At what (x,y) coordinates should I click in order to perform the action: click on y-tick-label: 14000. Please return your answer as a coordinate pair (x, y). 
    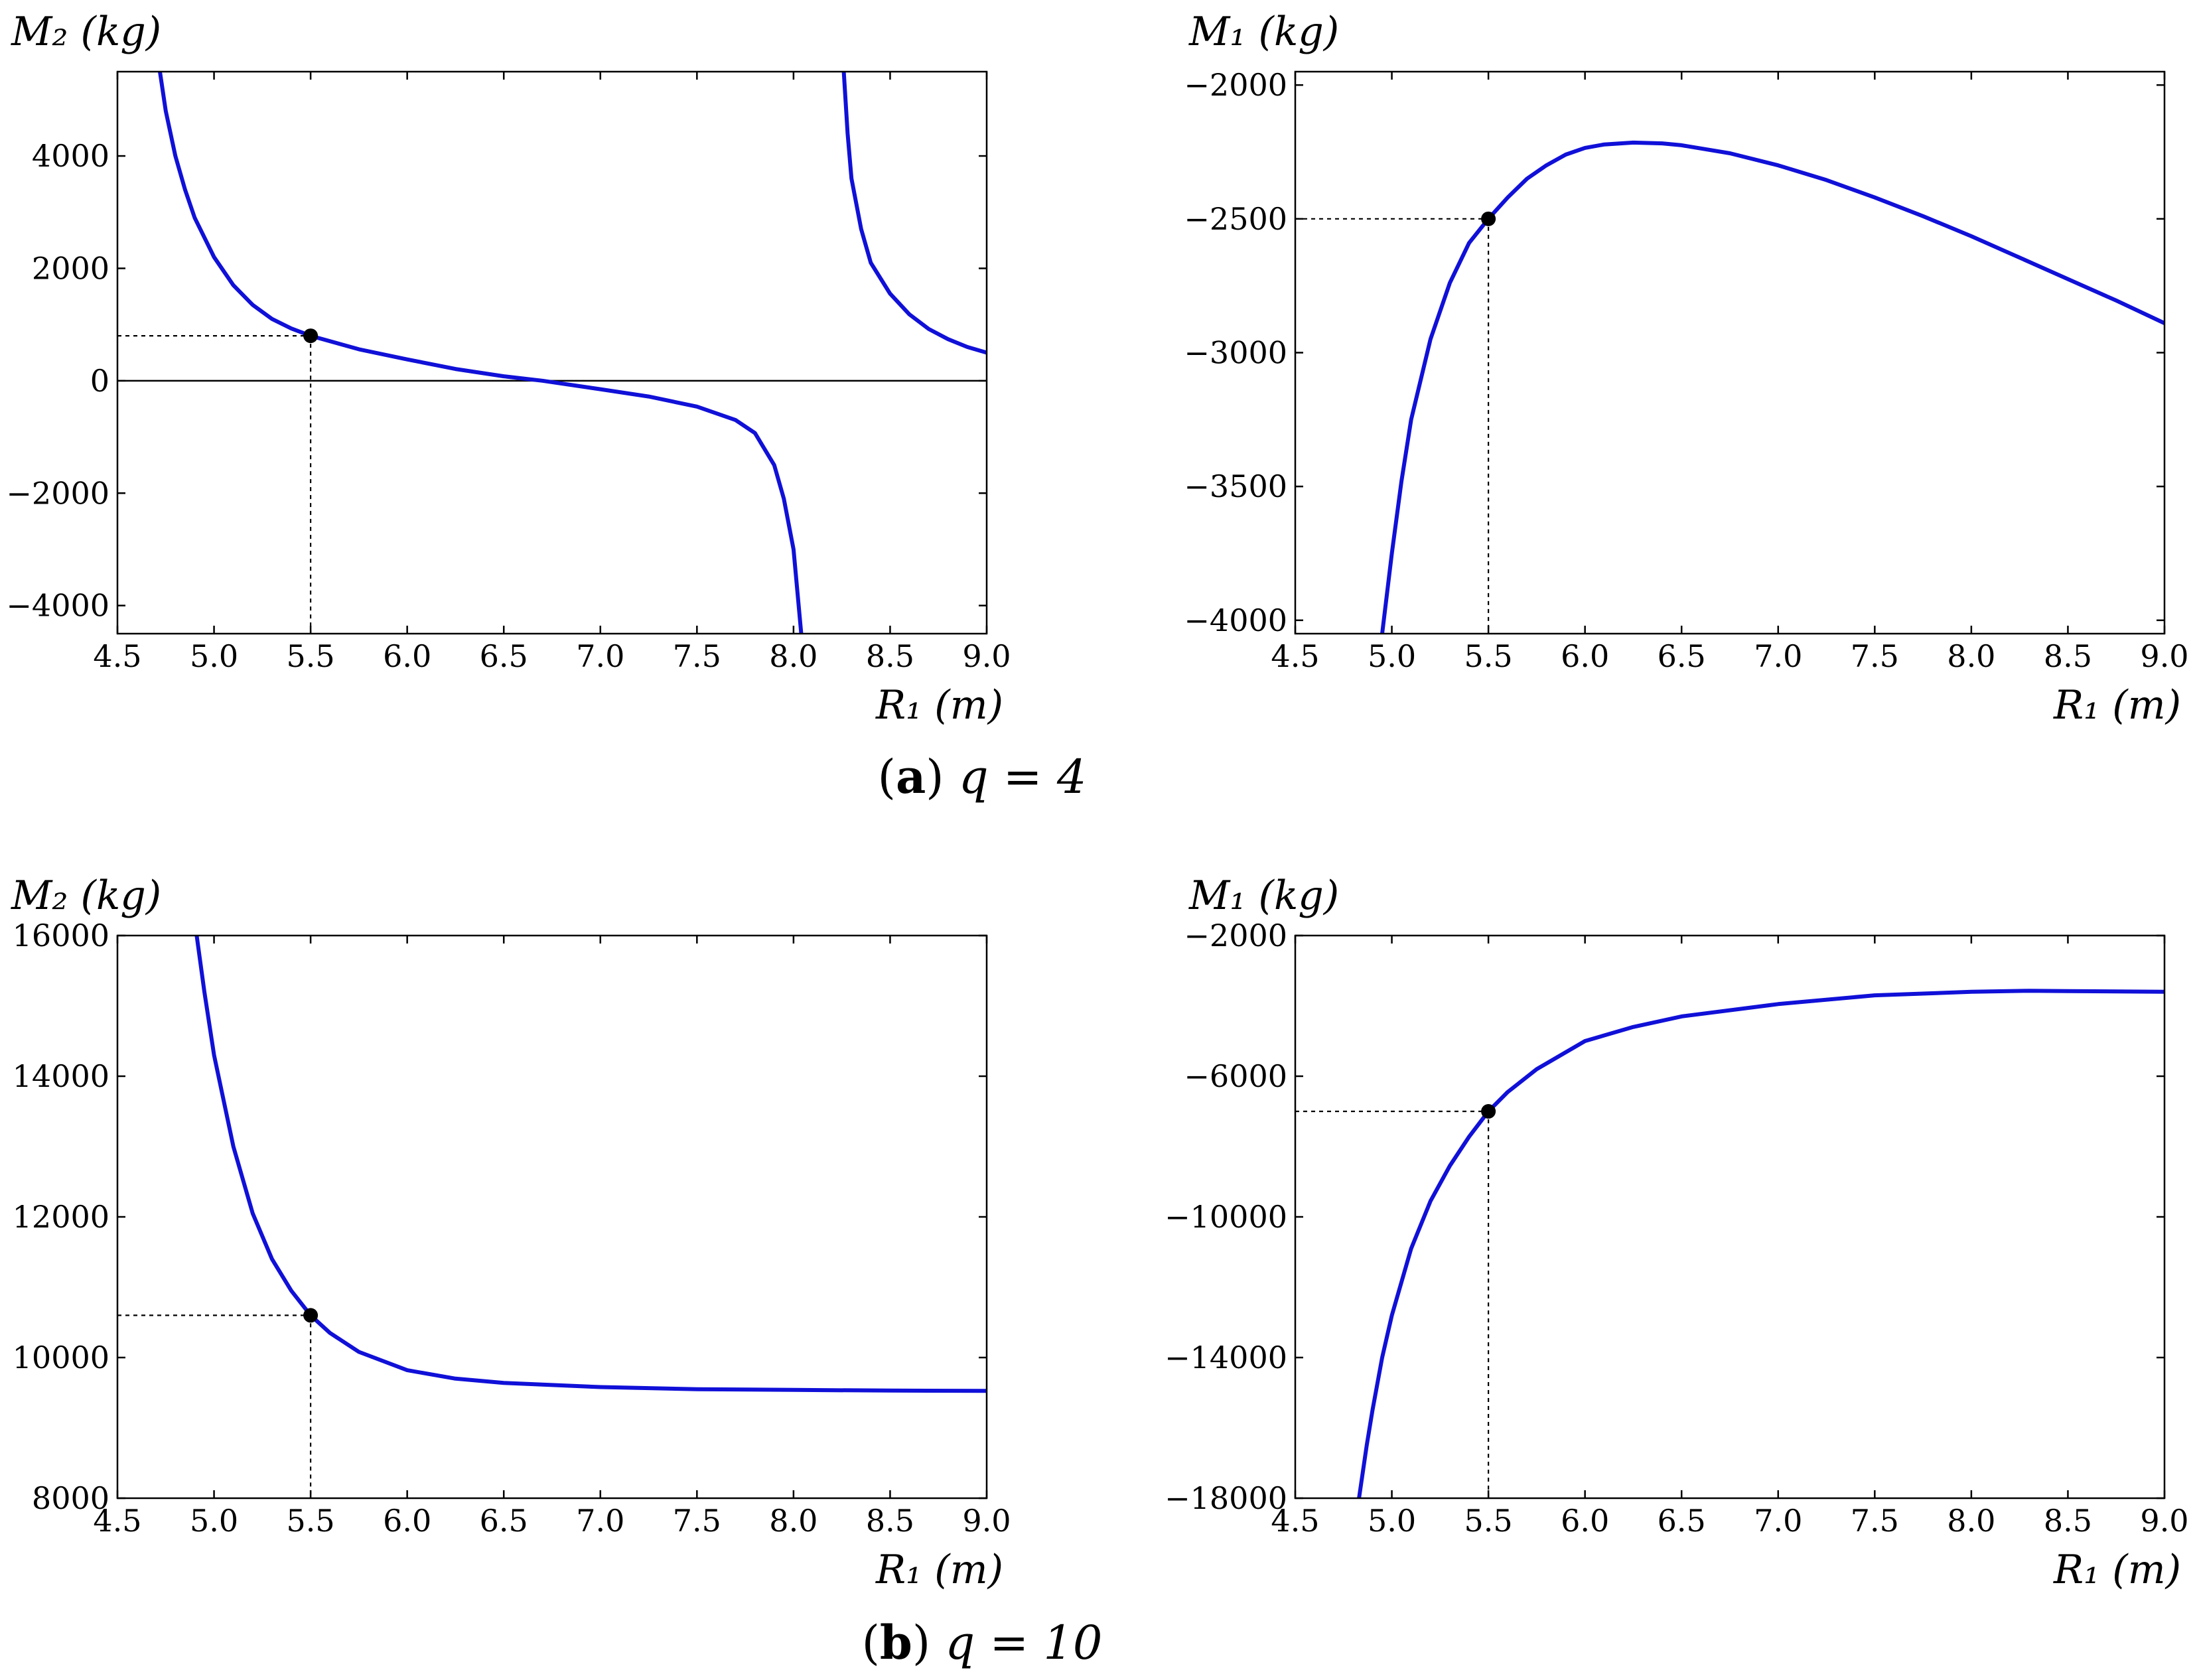
    Looking at the image, I should click on (61, 1076).